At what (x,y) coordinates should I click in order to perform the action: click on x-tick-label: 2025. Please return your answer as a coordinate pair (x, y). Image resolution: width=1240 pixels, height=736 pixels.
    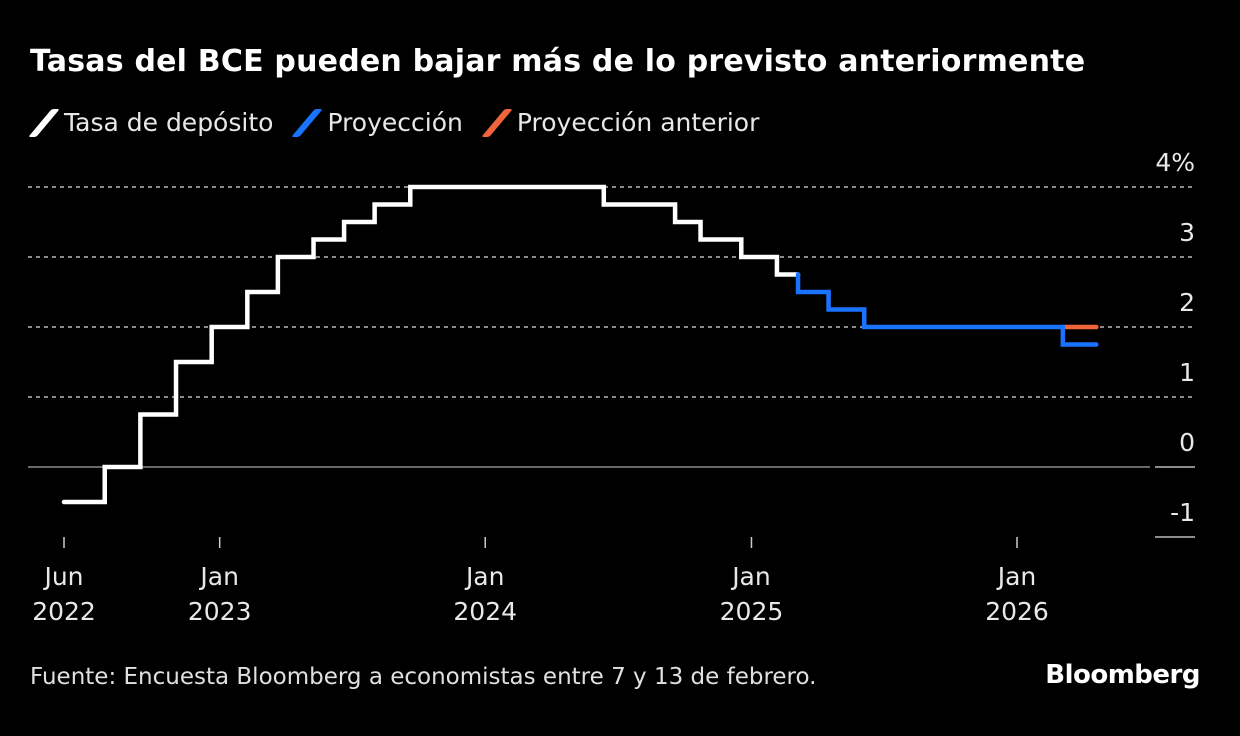
    Looking at the image, I should click on (752, 611).